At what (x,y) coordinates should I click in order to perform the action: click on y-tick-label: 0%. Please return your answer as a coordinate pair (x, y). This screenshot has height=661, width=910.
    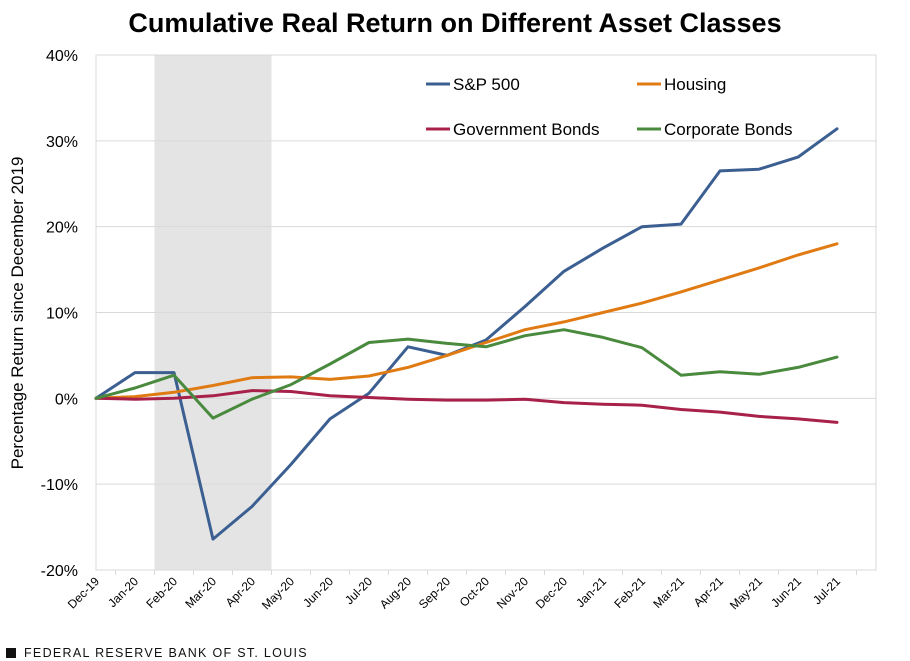
    Looking at the image, I should click on (66, 399).